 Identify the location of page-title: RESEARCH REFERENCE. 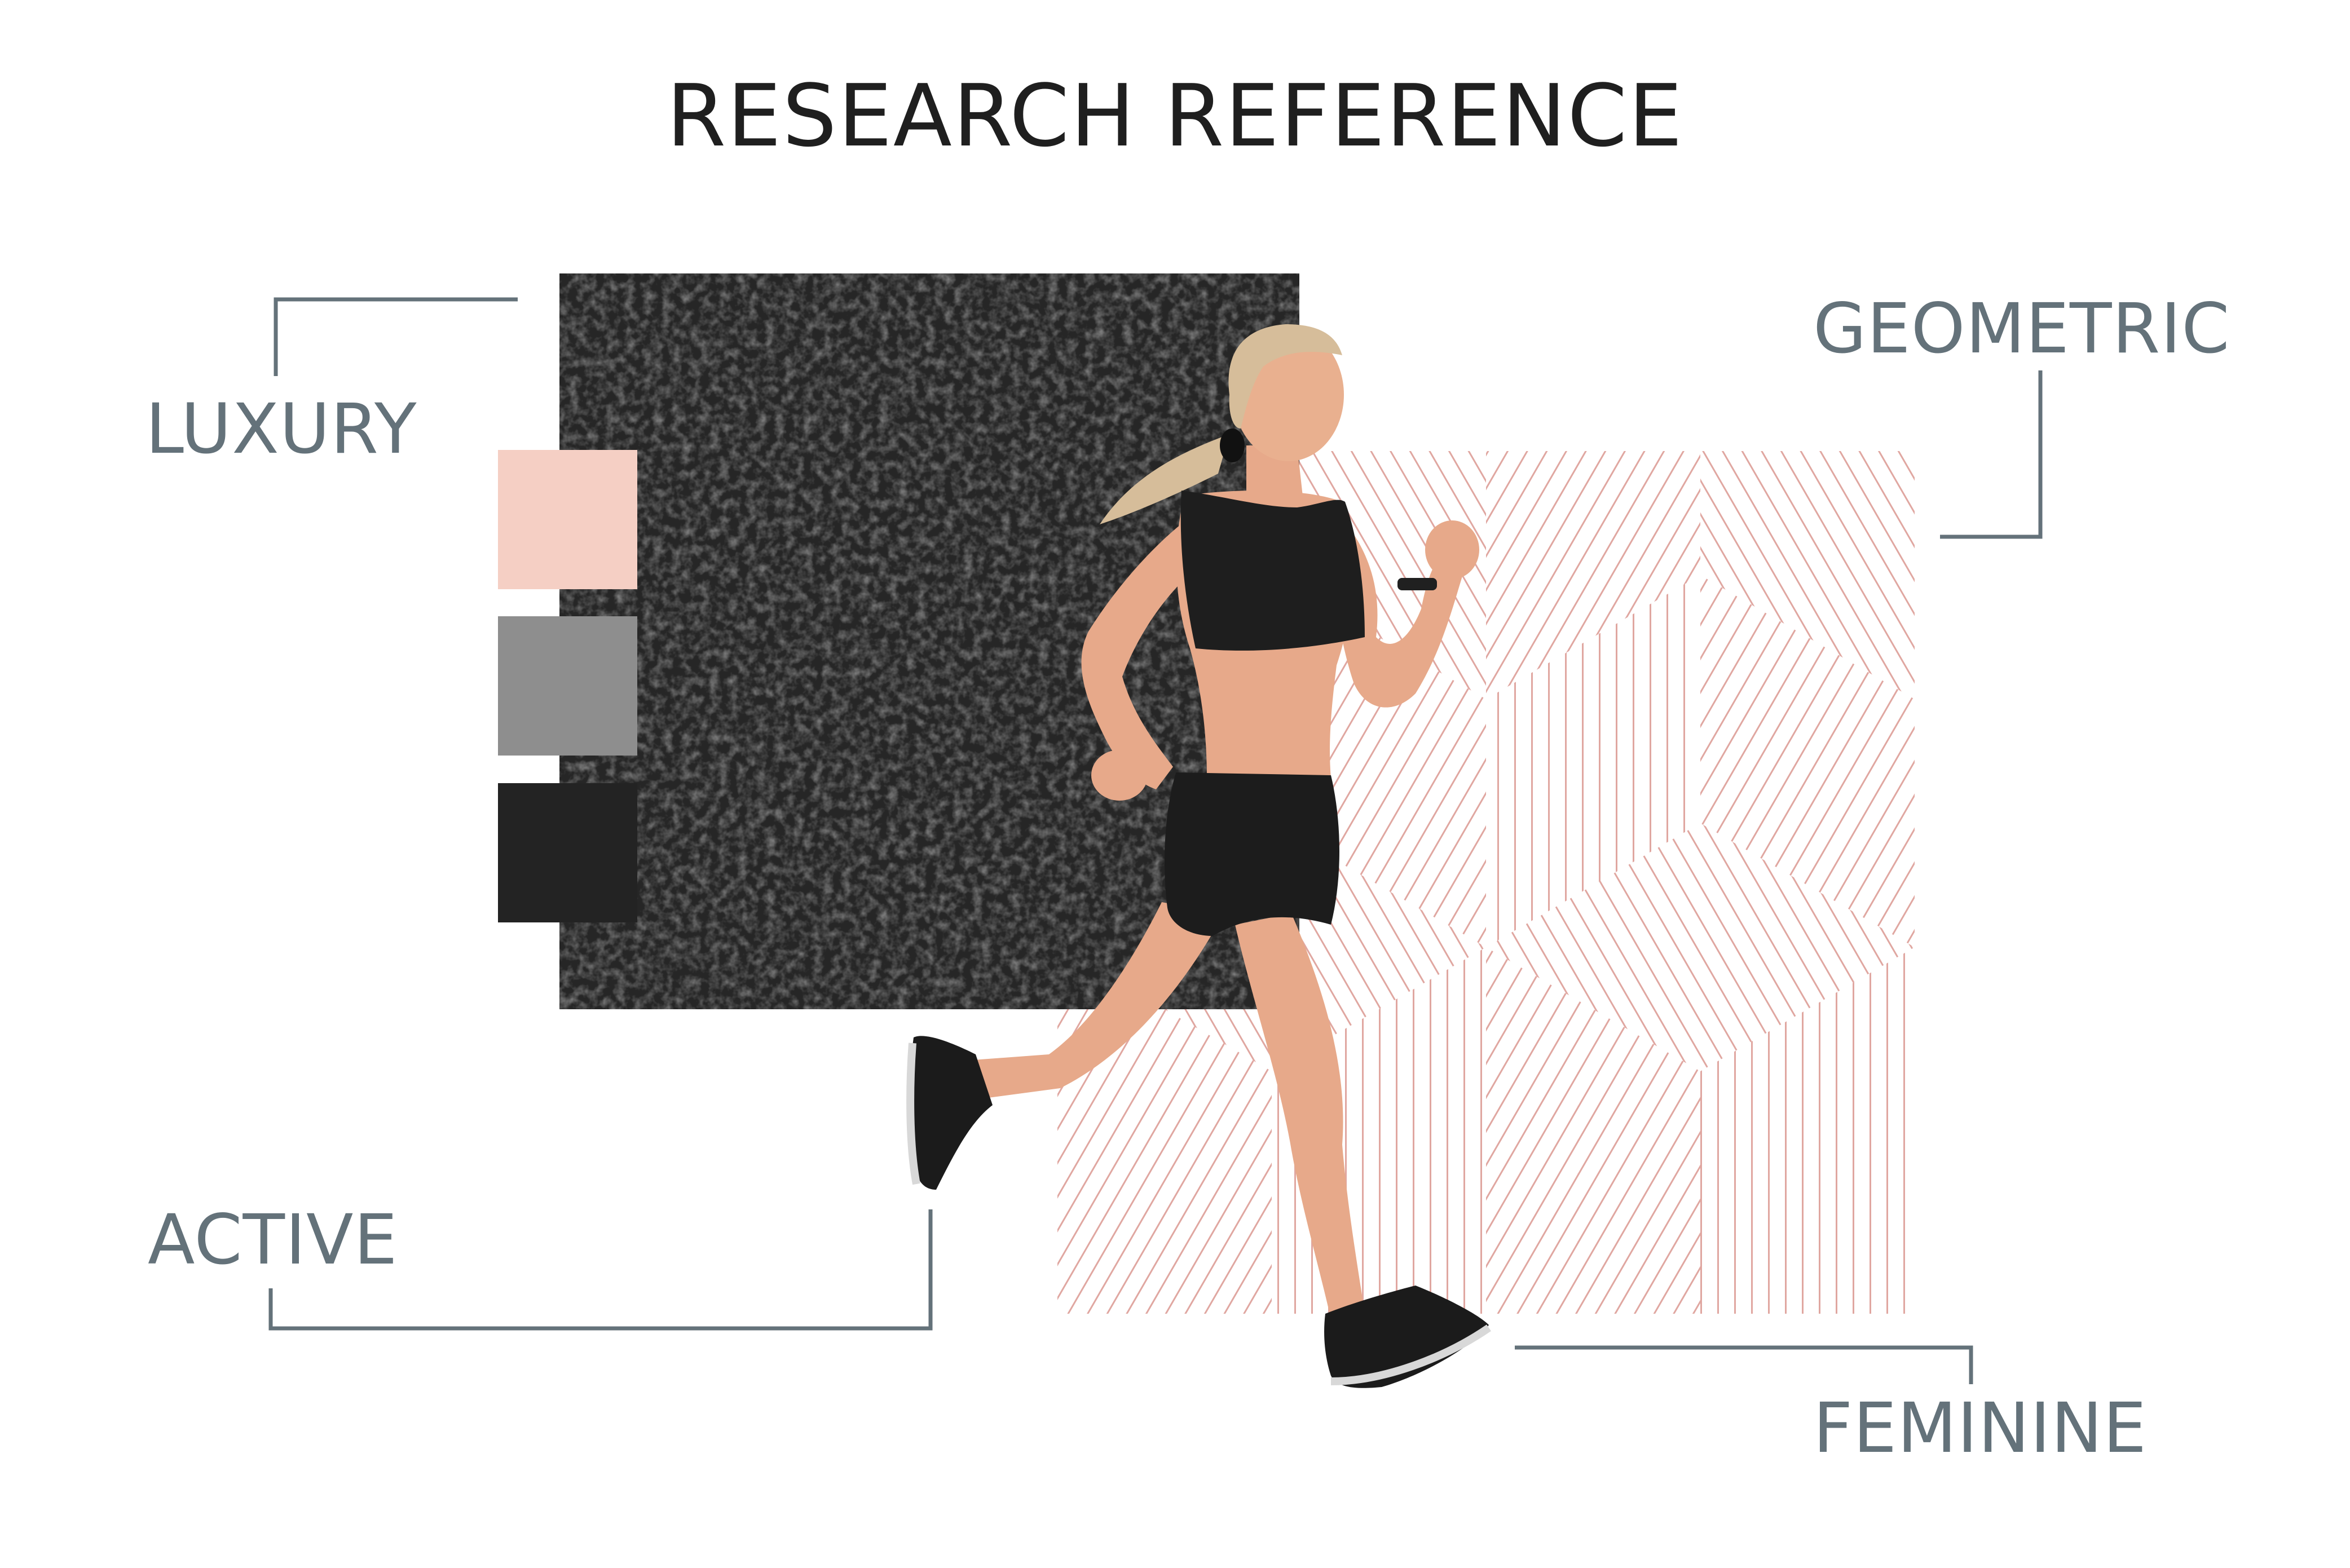
(1175, 116).